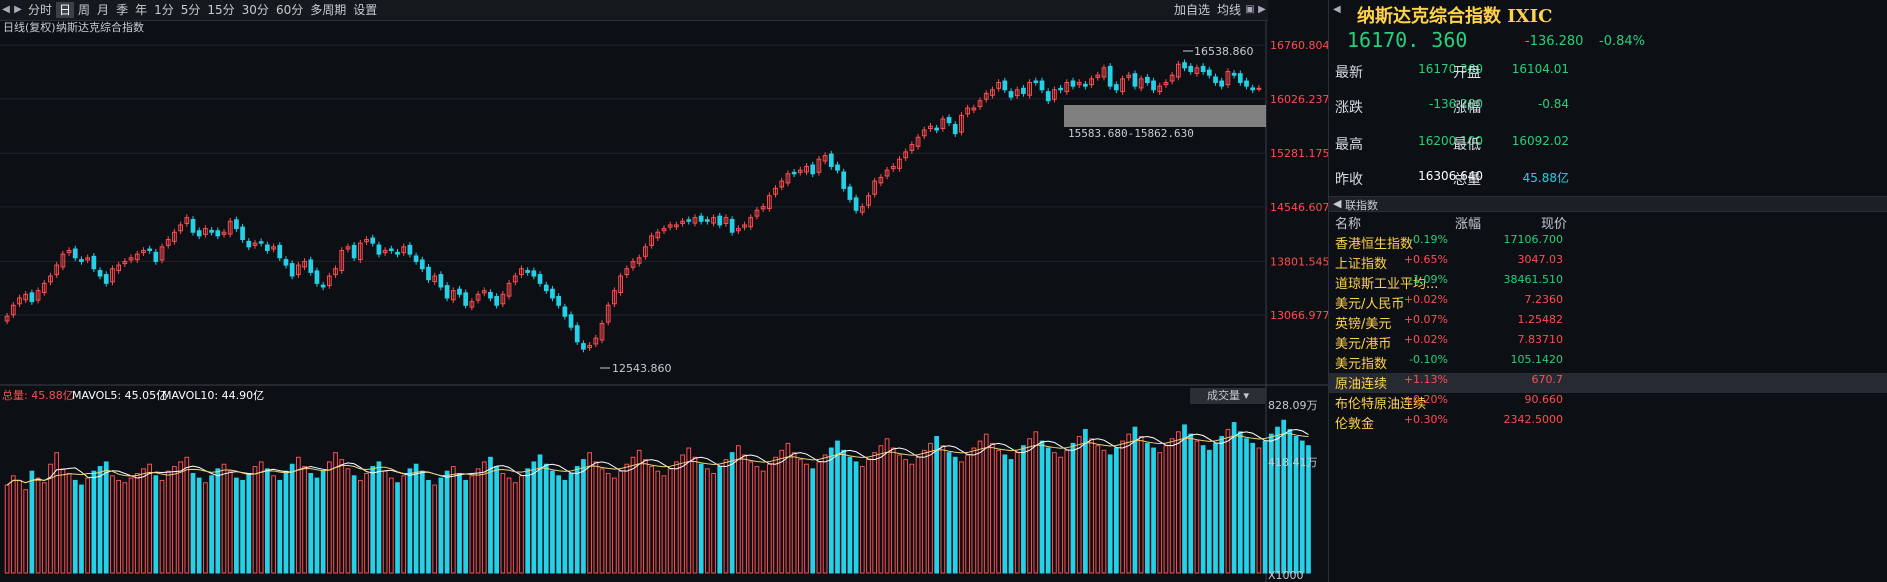 This screenshot has width=1887, height=582. Describe the element at coordinates (65, 10) in the screenshot. I see `period-tab-day: 日` at that location.